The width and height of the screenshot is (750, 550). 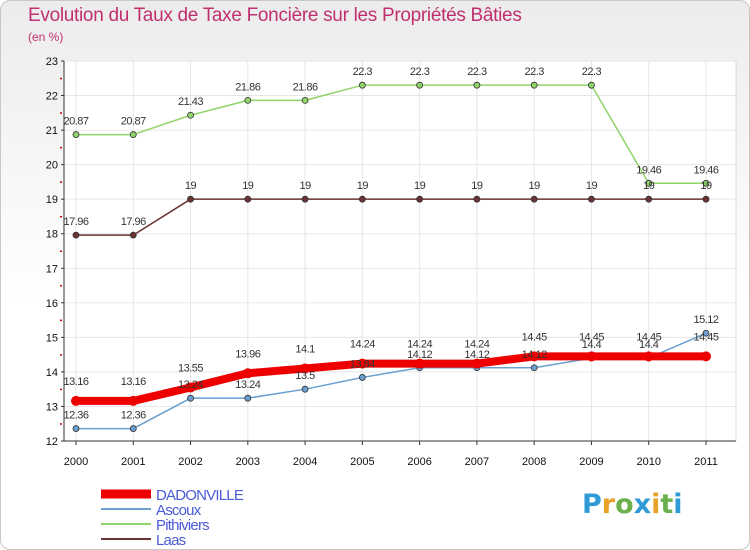 I want to click on x-tick-label: 2002, so click(x=190, y=462).